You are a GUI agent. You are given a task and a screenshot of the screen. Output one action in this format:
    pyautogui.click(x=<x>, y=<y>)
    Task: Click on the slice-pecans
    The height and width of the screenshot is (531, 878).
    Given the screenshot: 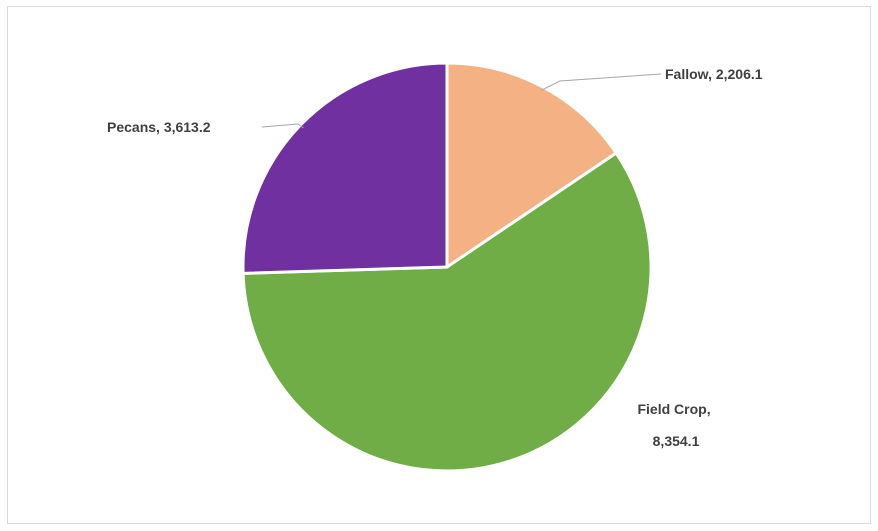 What is the action you would take?
    pyautogui.click(x=345, y=168)
    